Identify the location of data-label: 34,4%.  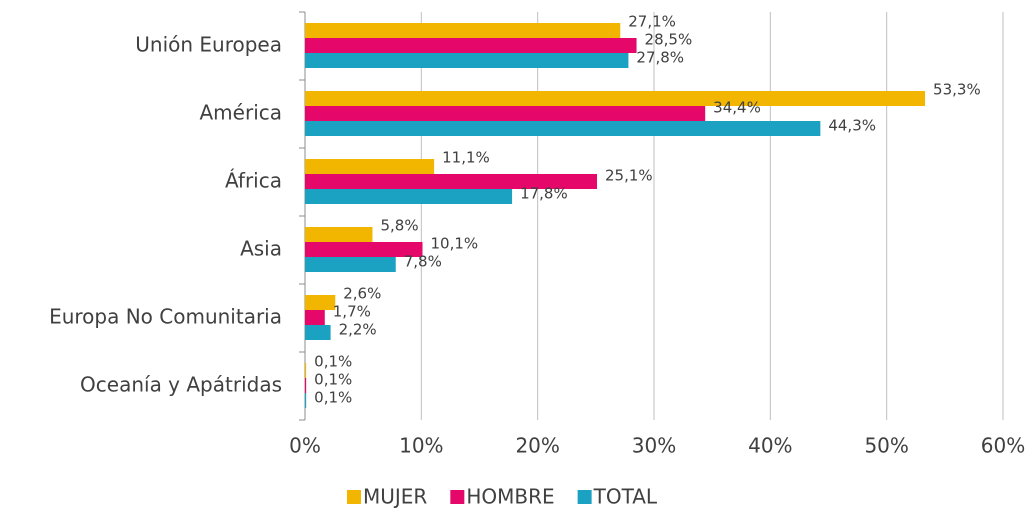
(737, 108).